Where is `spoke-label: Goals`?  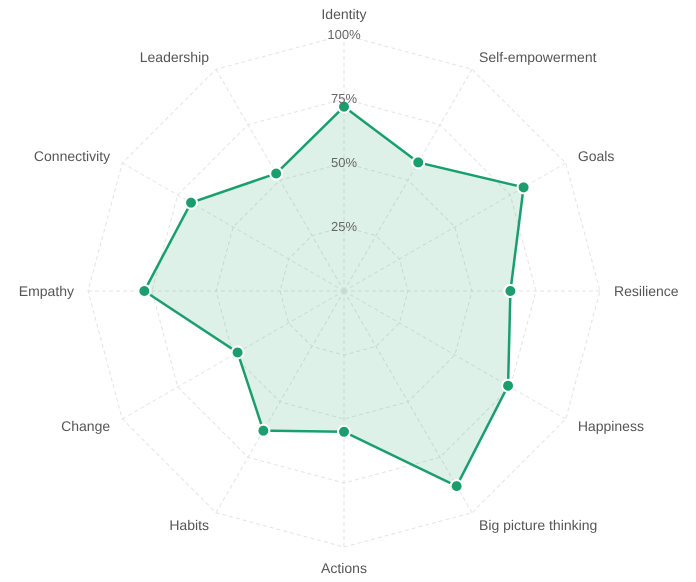 spoke-label: Goals is located at coordinates (596, 156).